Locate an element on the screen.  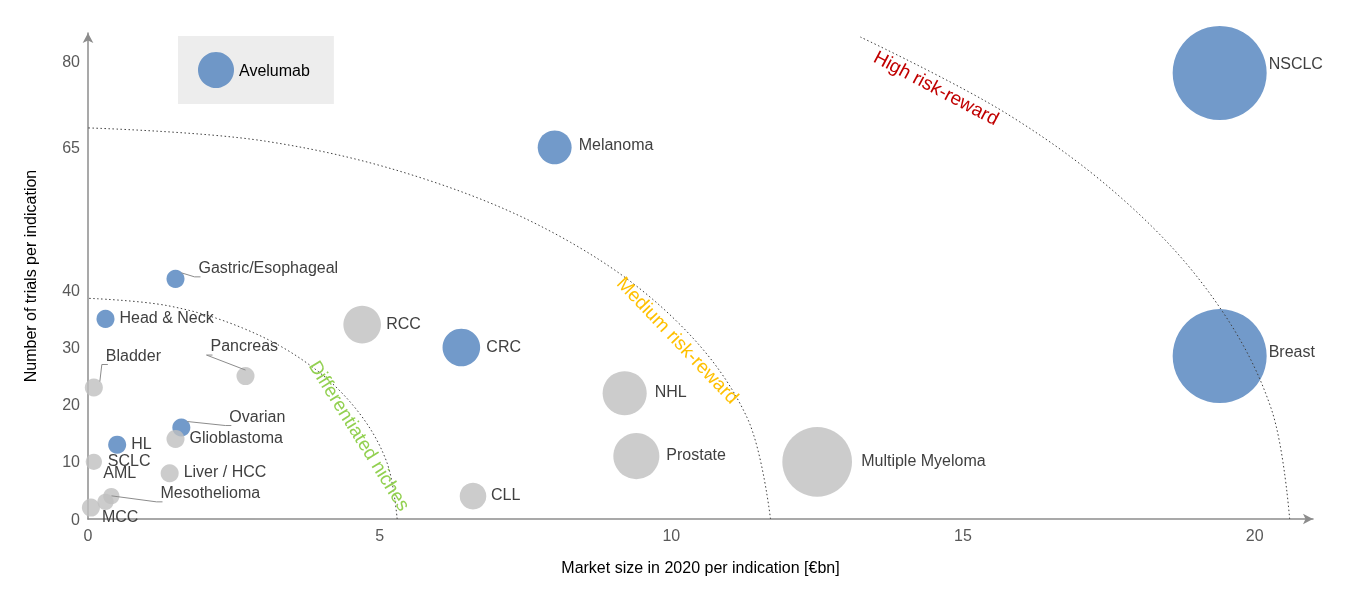
x-axis-title: Market size in 2020 per indication [€bn] is located at coordinates (700, 567).